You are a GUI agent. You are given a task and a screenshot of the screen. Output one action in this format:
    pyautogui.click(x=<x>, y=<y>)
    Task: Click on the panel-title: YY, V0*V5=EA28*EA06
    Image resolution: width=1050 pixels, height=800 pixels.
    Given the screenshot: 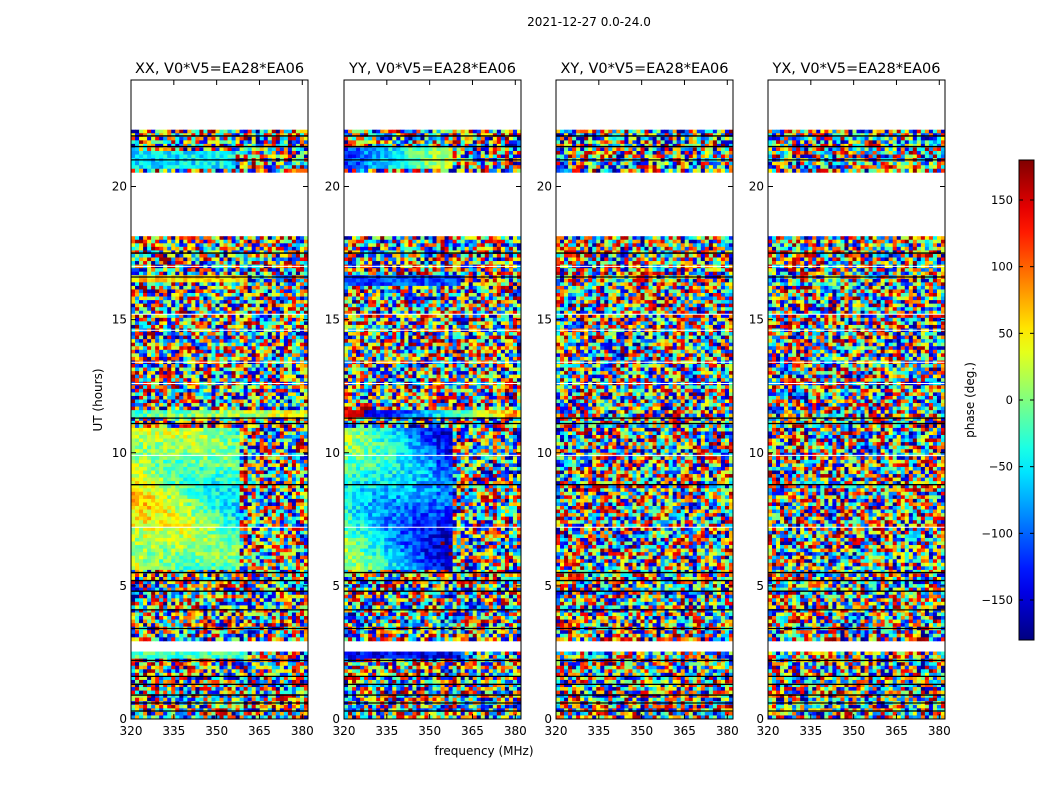 What is the action you would take?
    pyautogui.click(x=432, y=69)
    